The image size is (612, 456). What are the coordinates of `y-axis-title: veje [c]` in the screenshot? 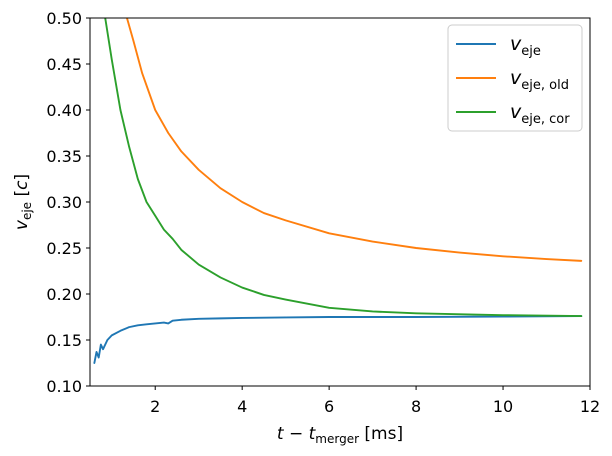 It's located at (23, 202).